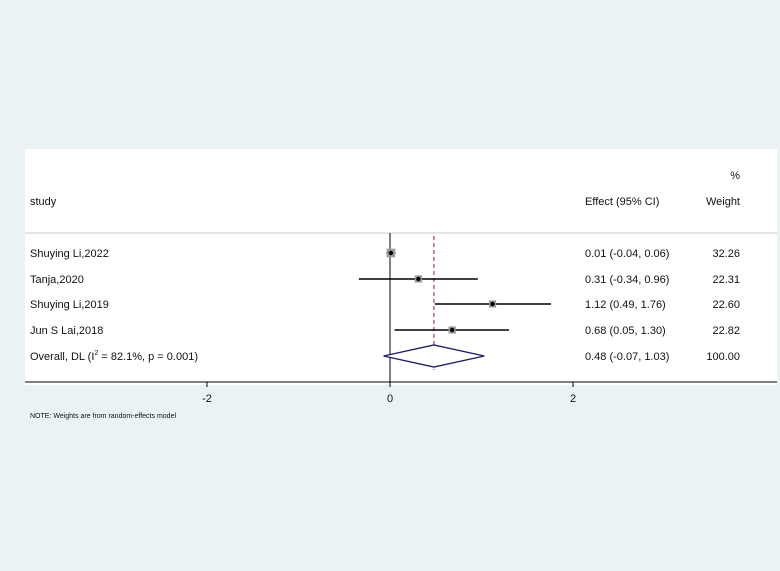 The width and height of the screenshot is (780, 571). I want to click on study-label: Shuying Li,2022, so click(69, 254).